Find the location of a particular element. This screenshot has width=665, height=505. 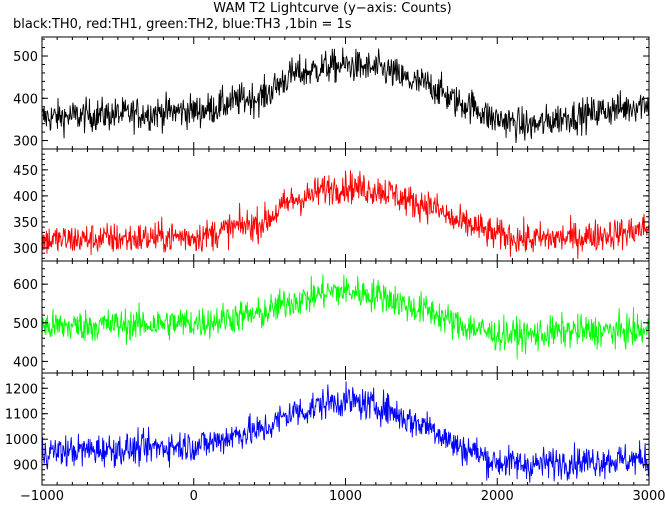

y-tick-label: 1000 is located at coordinates (21, 440).